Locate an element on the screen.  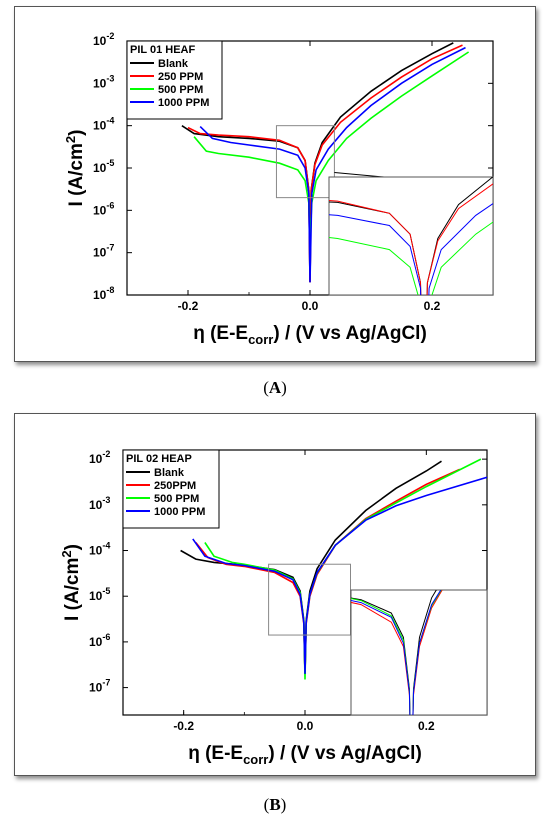
inset-frame is located at coordinates (411, 236).